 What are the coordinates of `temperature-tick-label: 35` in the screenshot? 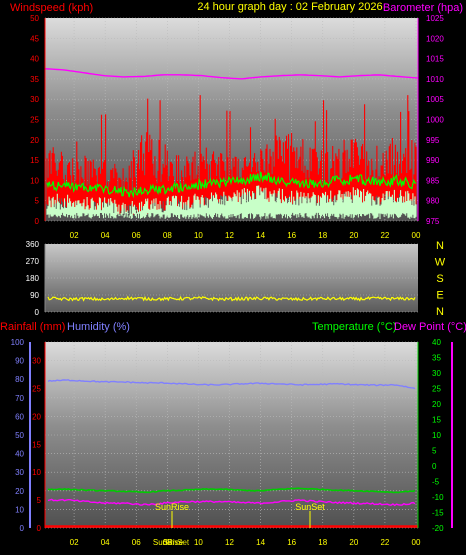 It's located at (436, 358).